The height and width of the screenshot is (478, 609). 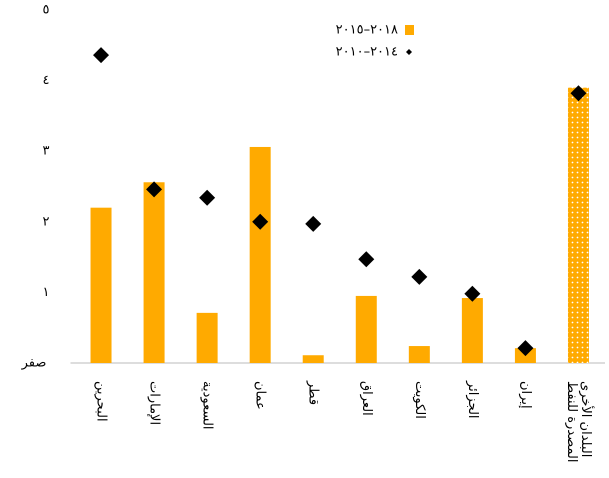 What do you see at coordinates (366, 398) in the screenshot?
I see `x-tick-label: العراق` at bounding box center [366, 398].